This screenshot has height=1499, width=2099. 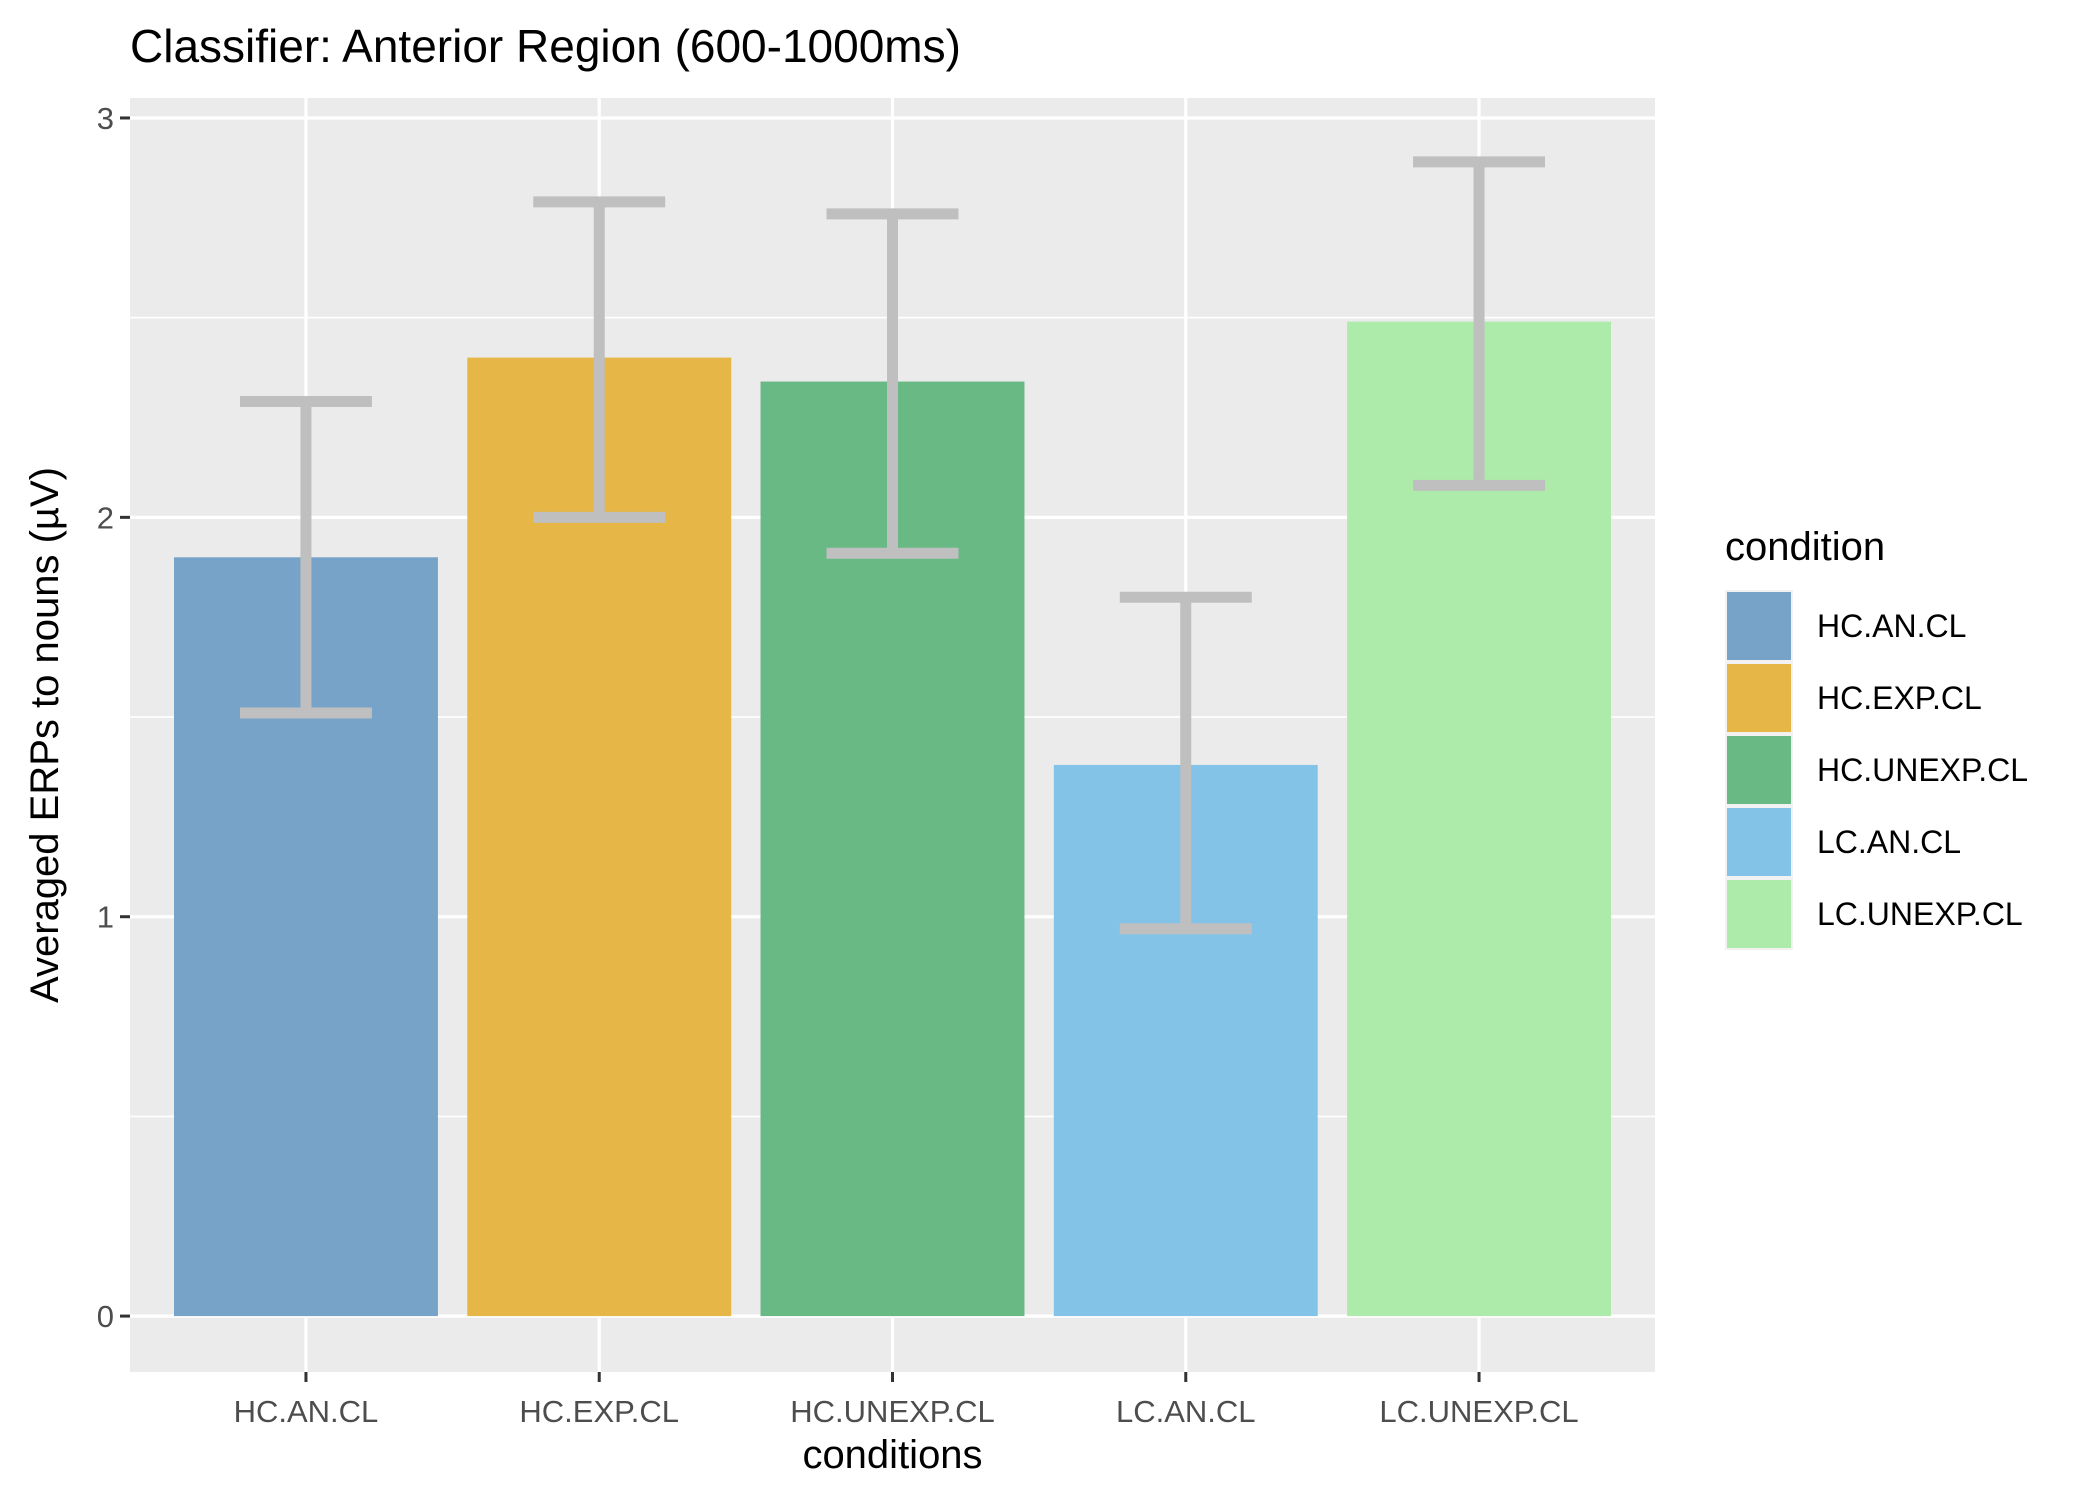 What do you see at coordinates (1920, 914) in the screenshot?
I see `legend-label: LC.UNEXP.CL` at bounding box center [1920, 914].